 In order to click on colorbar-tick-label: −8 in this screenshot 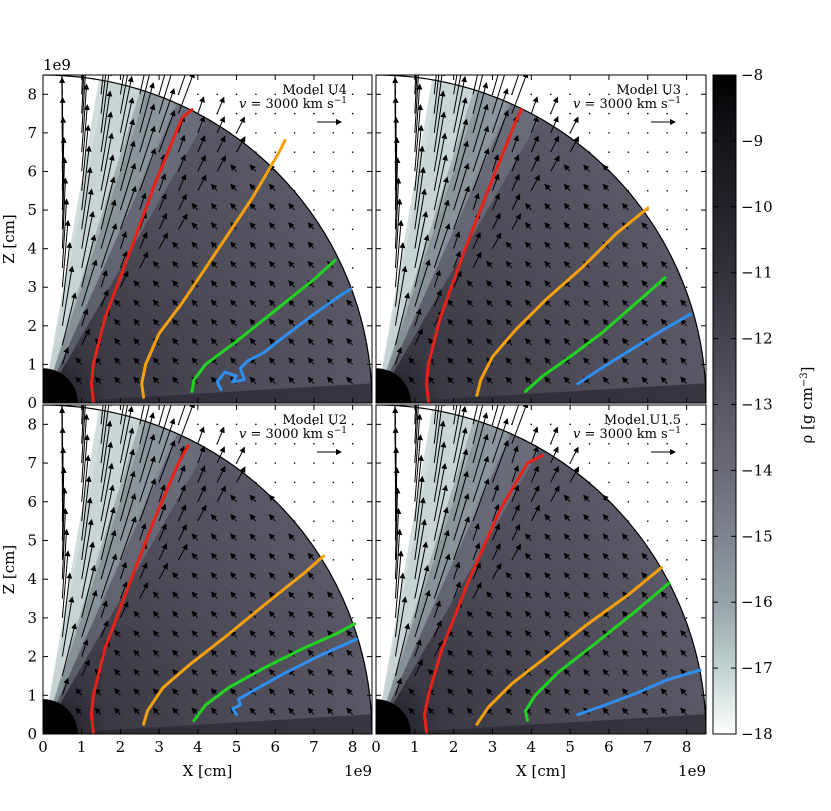, I will do `click(752, 75)`.